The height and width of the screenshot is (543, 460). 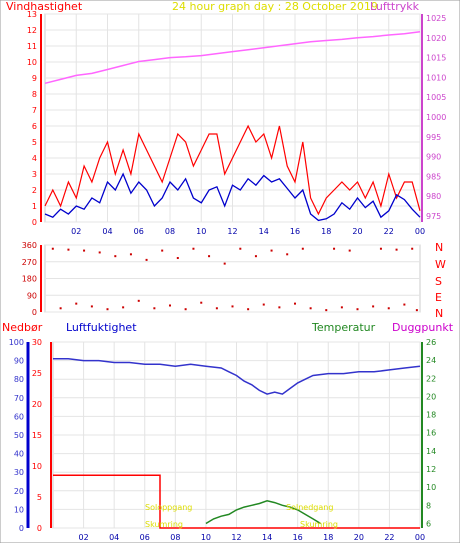 I want to click on precip-tick-label: 30, so click(x=37, y=342).